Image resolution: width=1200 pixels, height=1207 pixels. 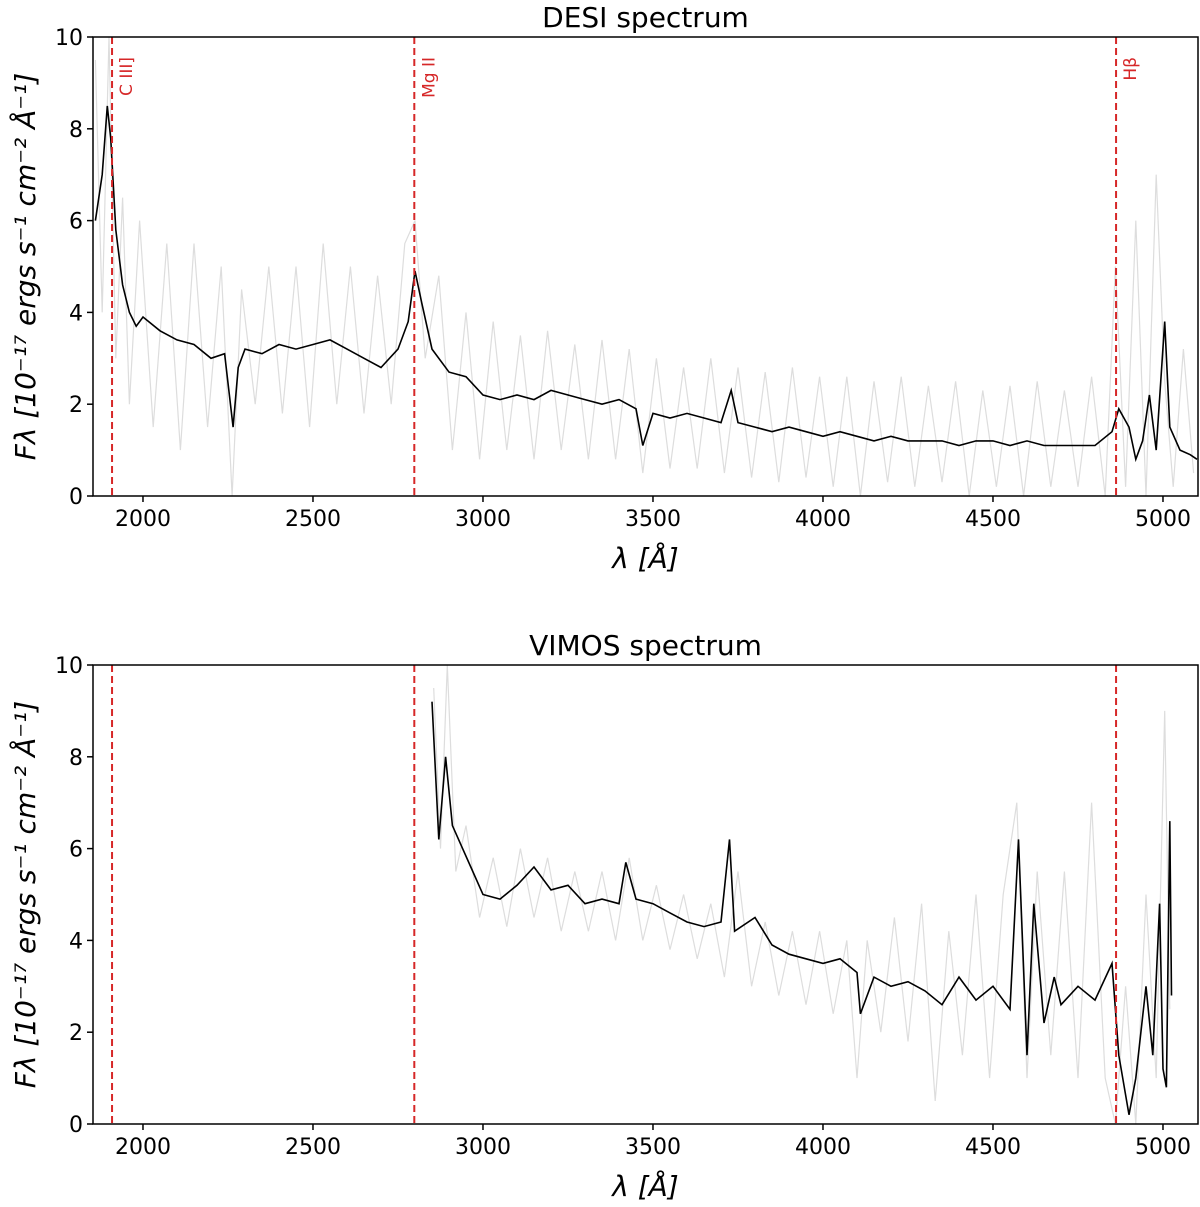 I want to click on emission-line-label: Mg II, so click(x=429, y=77).